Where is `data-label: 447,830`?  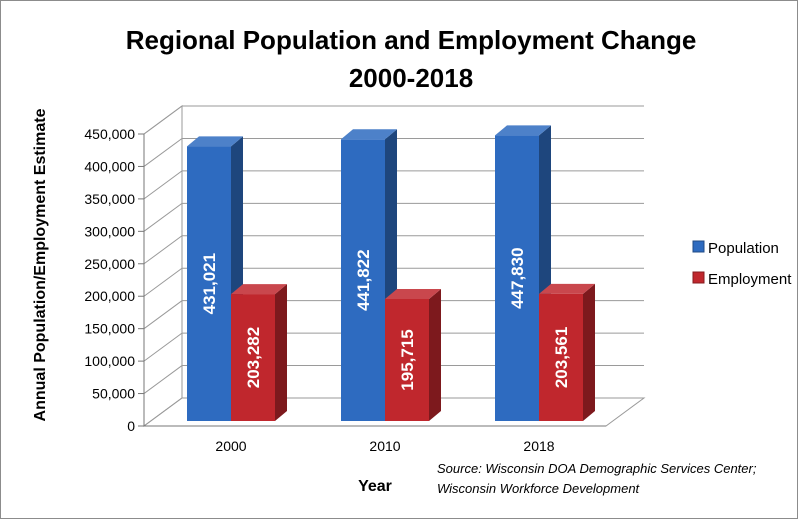 data-label: 447,830 is located at coordinates (517, 277).